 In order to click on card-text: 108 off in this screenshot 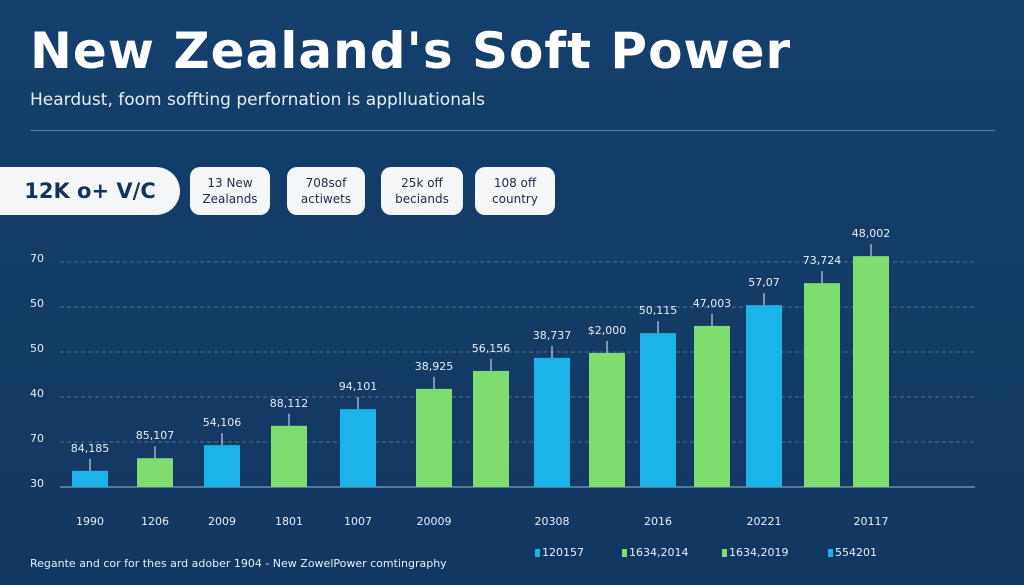, I will do `click(515, 183)`.